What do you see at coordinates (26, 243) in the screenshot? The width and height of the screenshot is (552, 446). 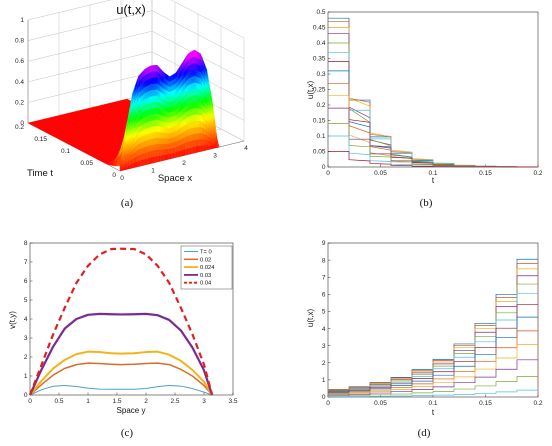 I see `panel-c-y-tick-label: 8` at bounding box center [26, 243].